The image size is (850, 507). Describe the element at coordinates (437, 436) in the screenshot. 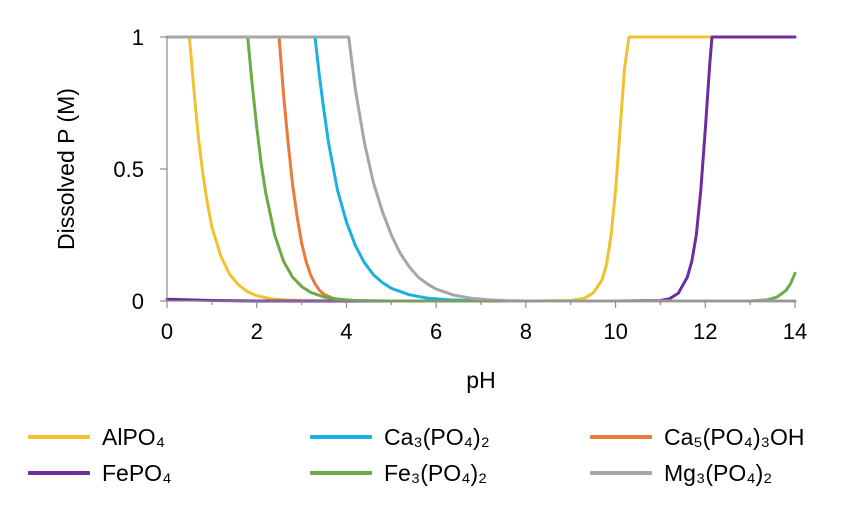

I see `legend-label-ca3po42: Ca₃(PO₄)₂` at that location.